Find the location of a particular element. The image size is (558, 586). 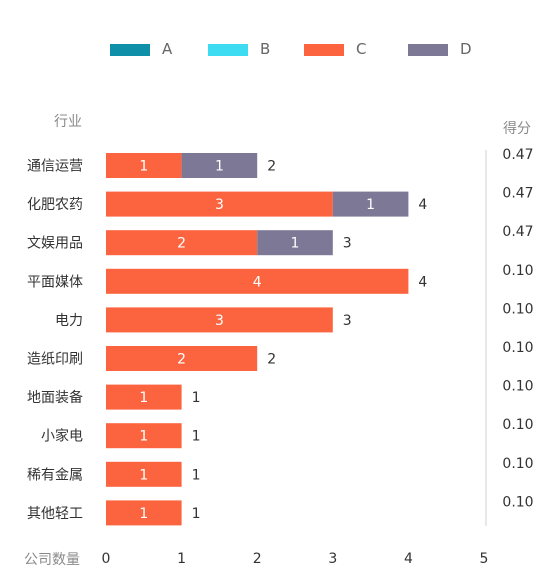

category-label: 电力 is located at coordinates (69, 321).